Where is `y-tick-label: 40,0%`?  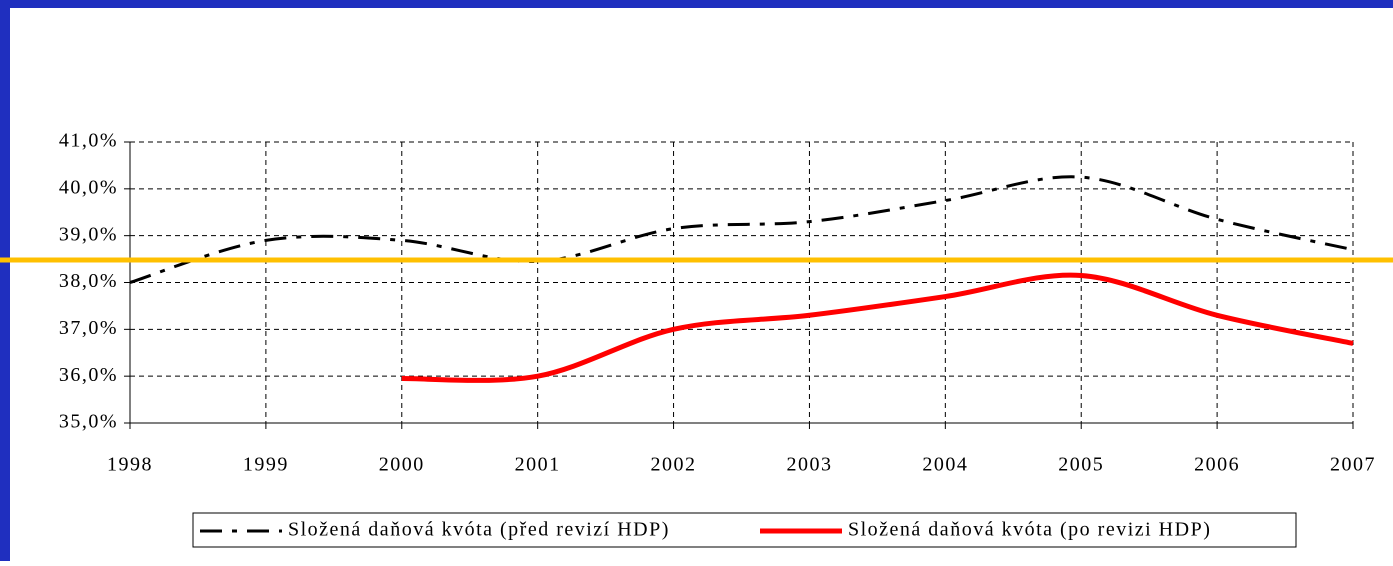 y-tick-label: 40,0% is located at coordinates (88, 187).